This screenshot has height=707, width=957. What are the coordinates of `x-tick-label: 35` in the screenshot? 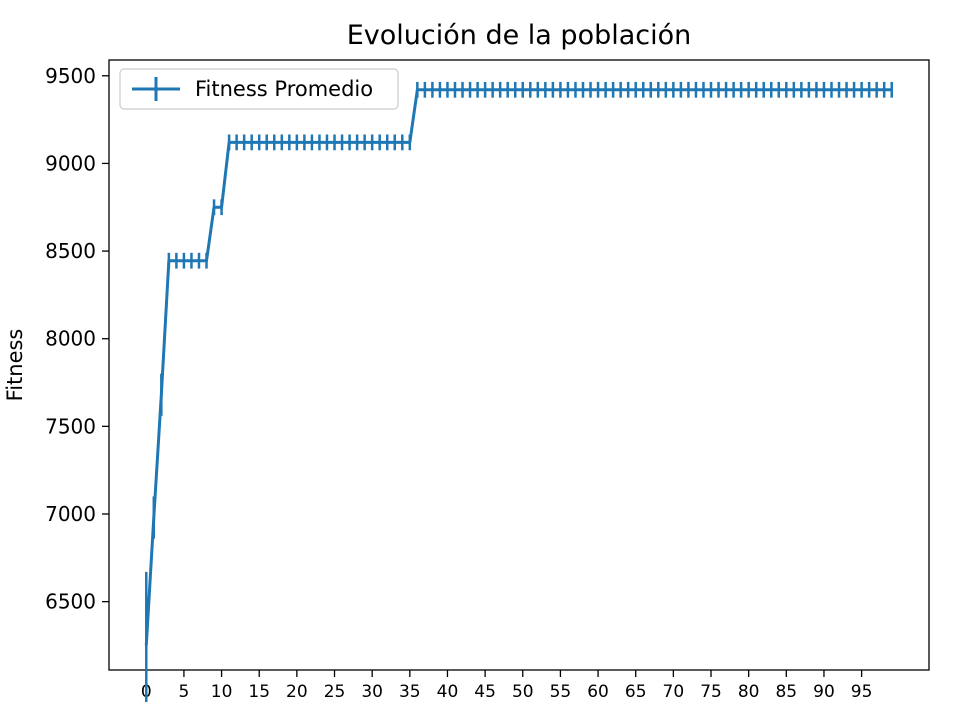 It's located at (410, 692).